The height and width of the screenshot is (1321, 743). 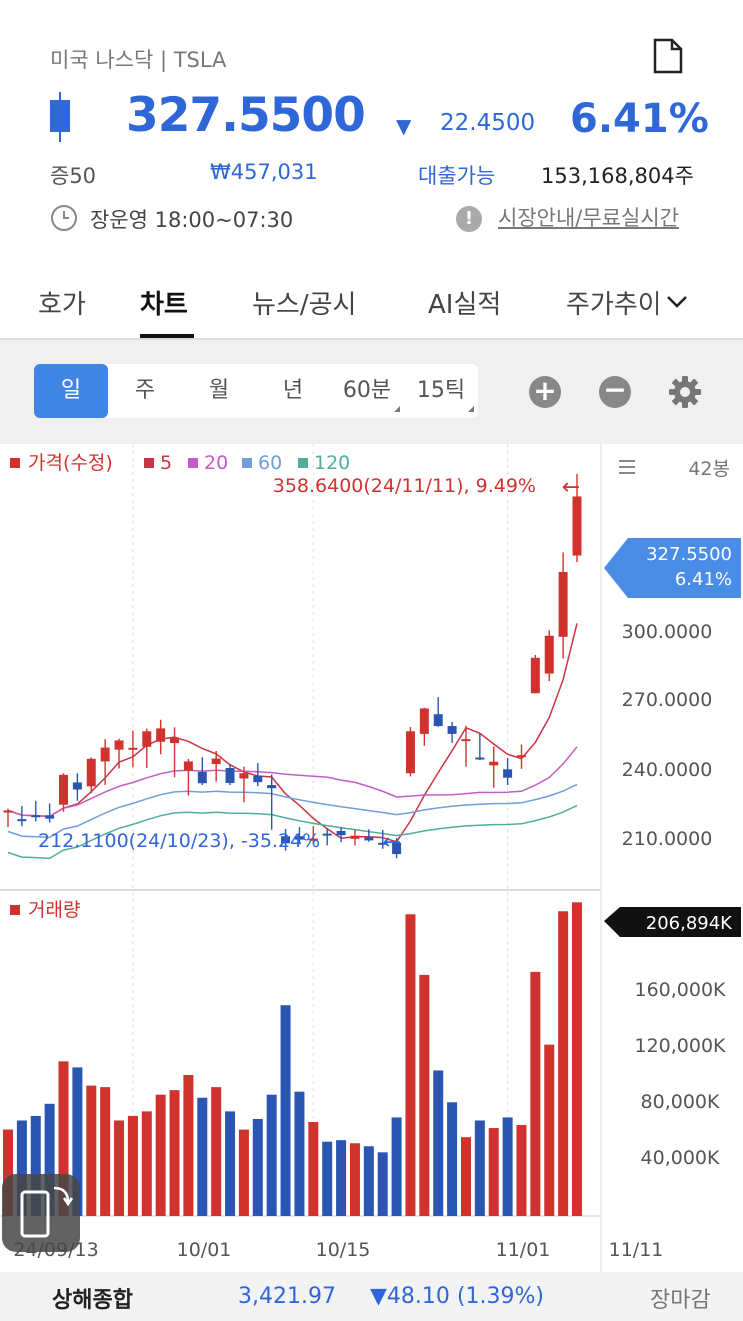 I want to click on legend-ma120: 120, so click(x=332, y=463).